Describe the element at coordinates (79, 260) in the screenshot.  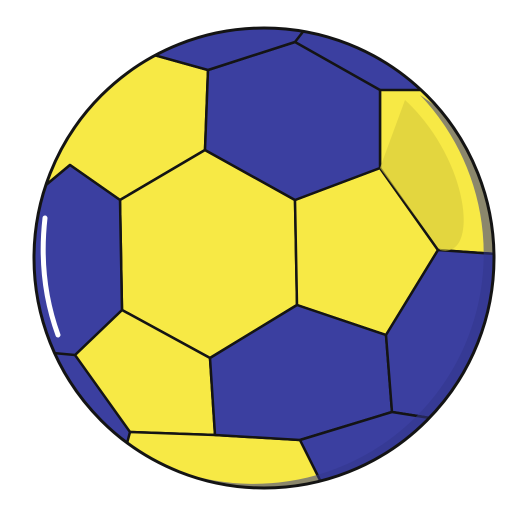
I see `blue-panel-left` at that location.